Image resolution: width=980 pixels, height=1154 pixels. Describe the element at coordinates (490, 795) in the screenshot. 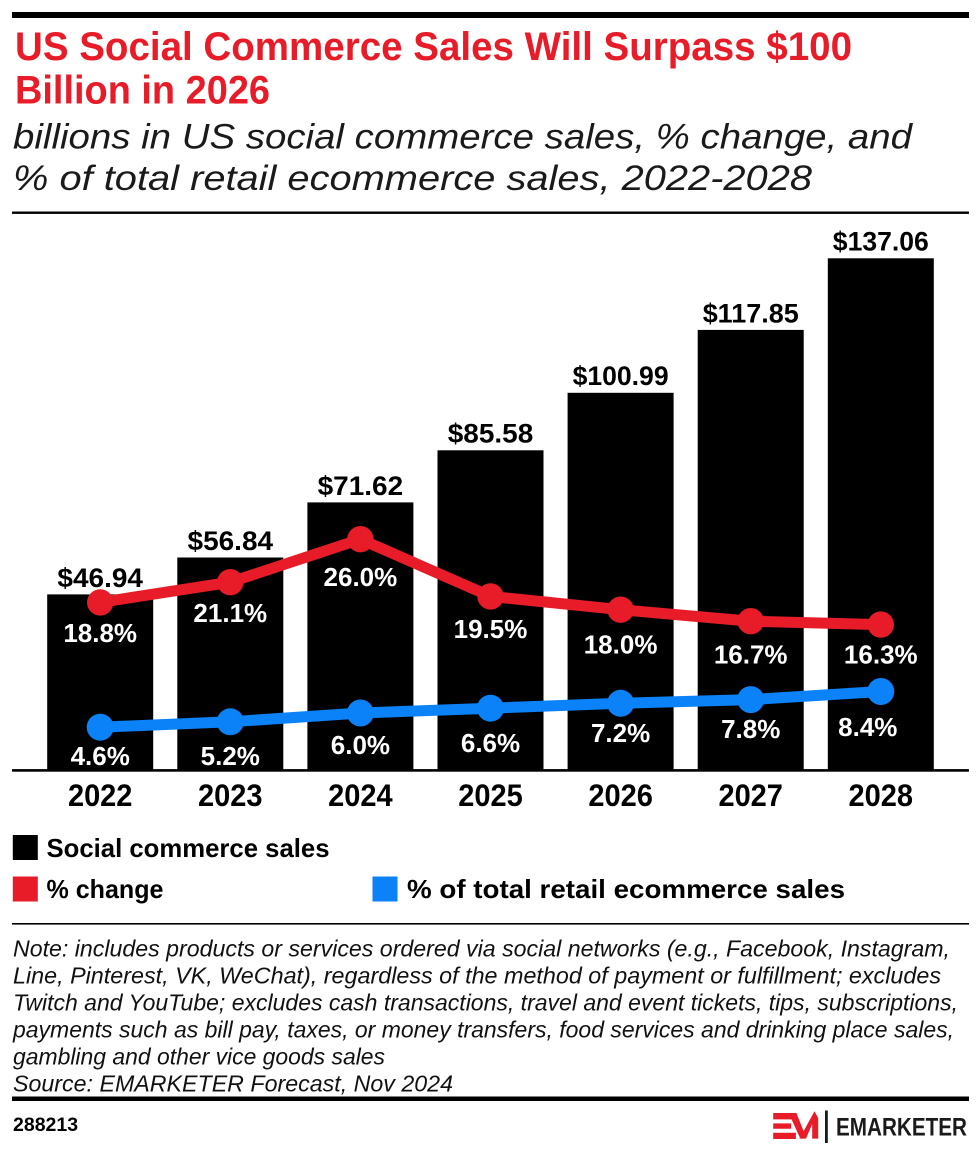

I see `svg-text: 2025` at that location.